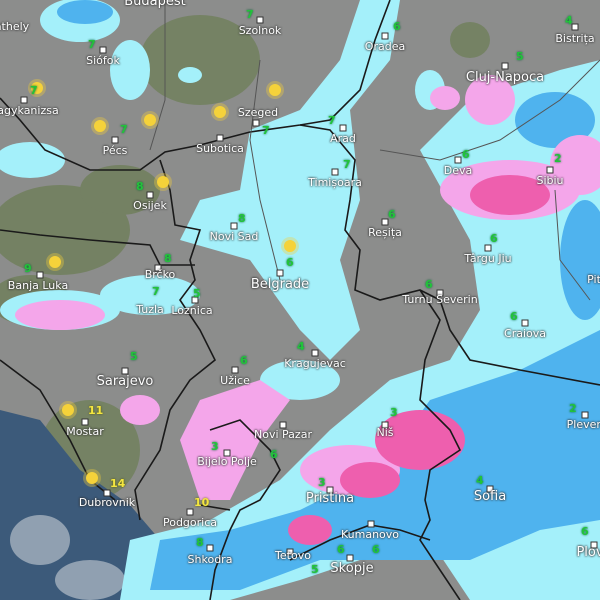 The width and height of the screenshot is (600, 600). What do you see at coordinates (370, 534) in the screenshot?
I see `city-label: Kumanovo` at bounding box center [370, 534].